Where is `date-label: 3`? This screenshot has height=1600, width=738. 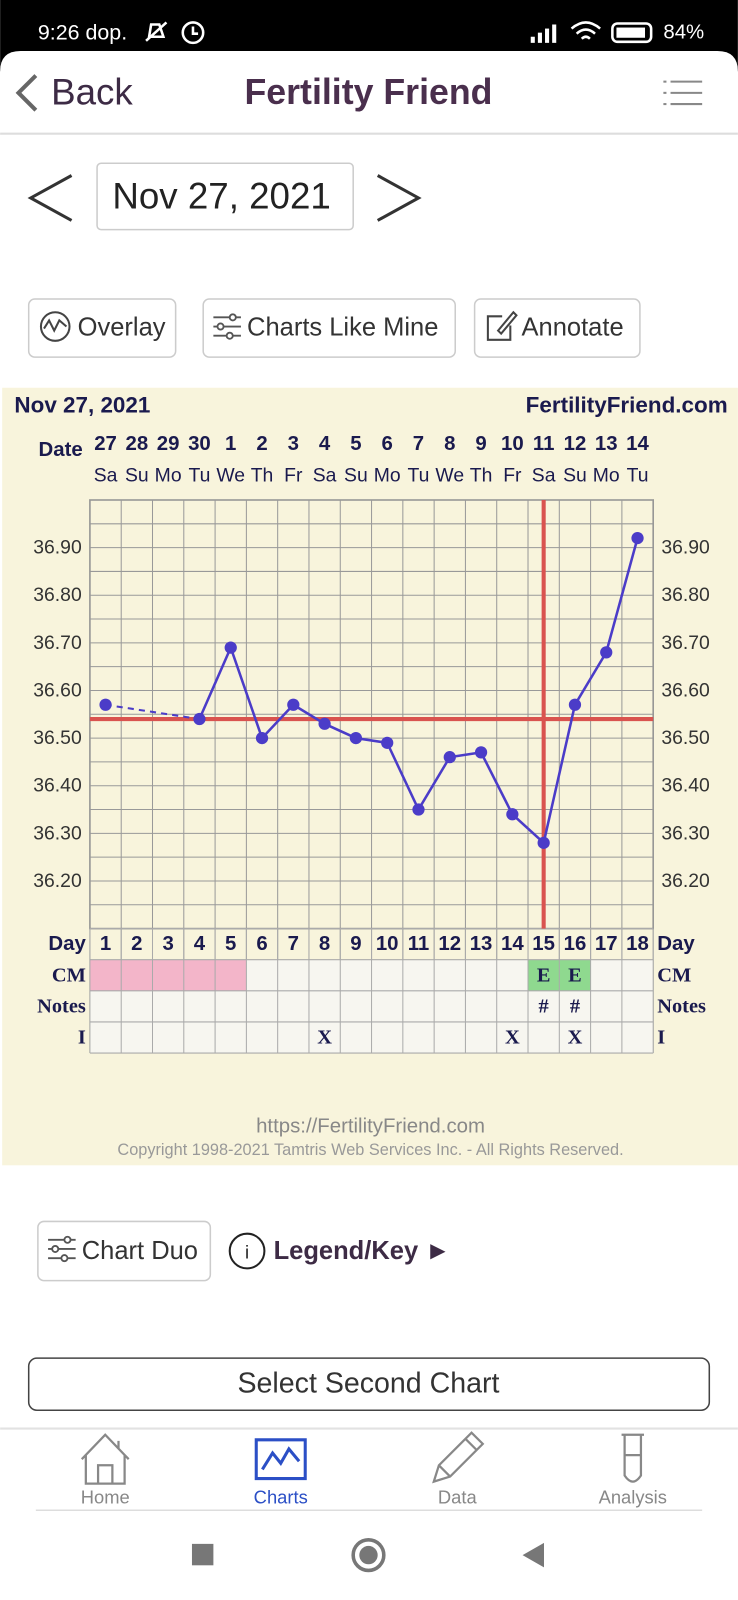
date-label: 3 is located at coordinates (293, 444).